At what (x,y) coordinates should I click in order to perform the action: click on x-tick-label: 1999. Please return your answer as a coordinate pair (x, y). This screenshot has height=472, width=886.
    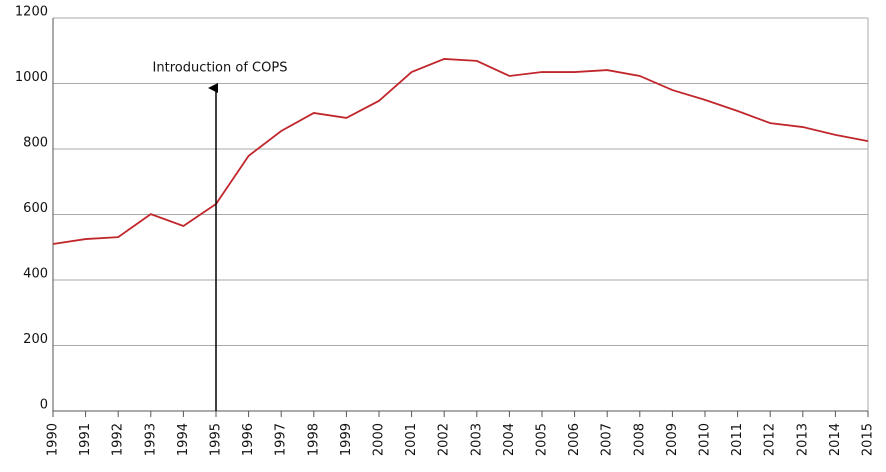
    Looking at the image, I should click on (346, 439).